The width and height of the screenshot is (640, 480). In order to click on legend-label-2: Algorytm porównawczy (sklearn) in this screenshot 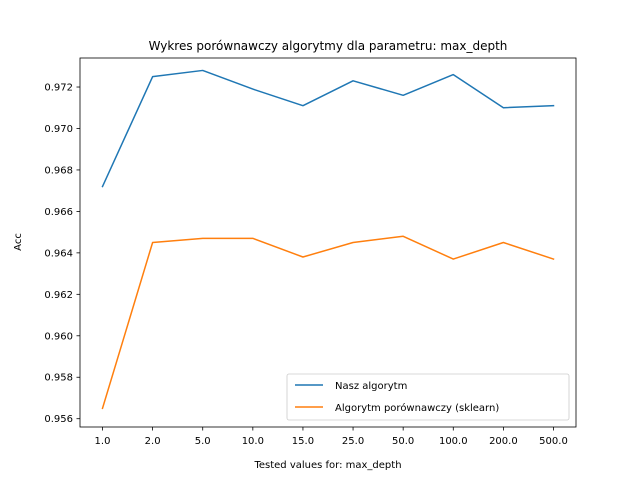, I will do `click(417, 408)`.